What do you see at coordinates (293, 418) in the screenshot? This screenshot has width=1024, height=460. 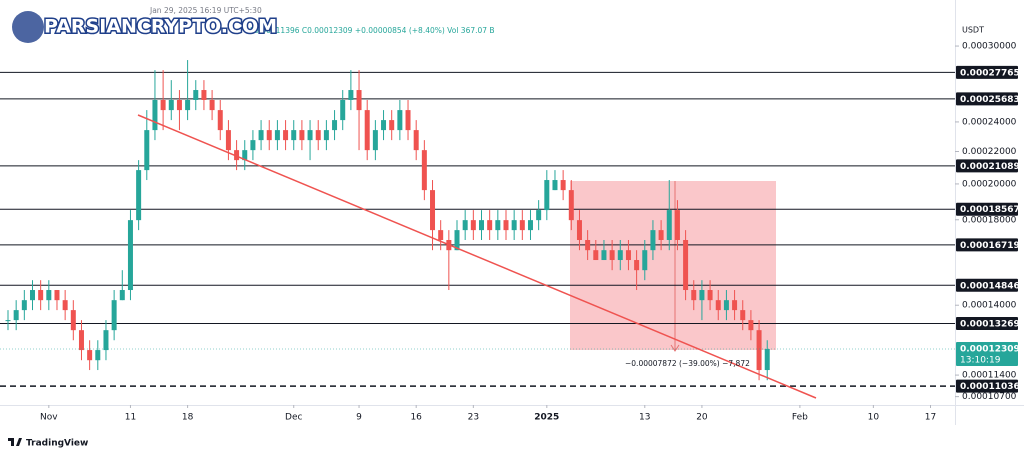 I see `x-tick-label: Dec` at bounding box center [293, 418].